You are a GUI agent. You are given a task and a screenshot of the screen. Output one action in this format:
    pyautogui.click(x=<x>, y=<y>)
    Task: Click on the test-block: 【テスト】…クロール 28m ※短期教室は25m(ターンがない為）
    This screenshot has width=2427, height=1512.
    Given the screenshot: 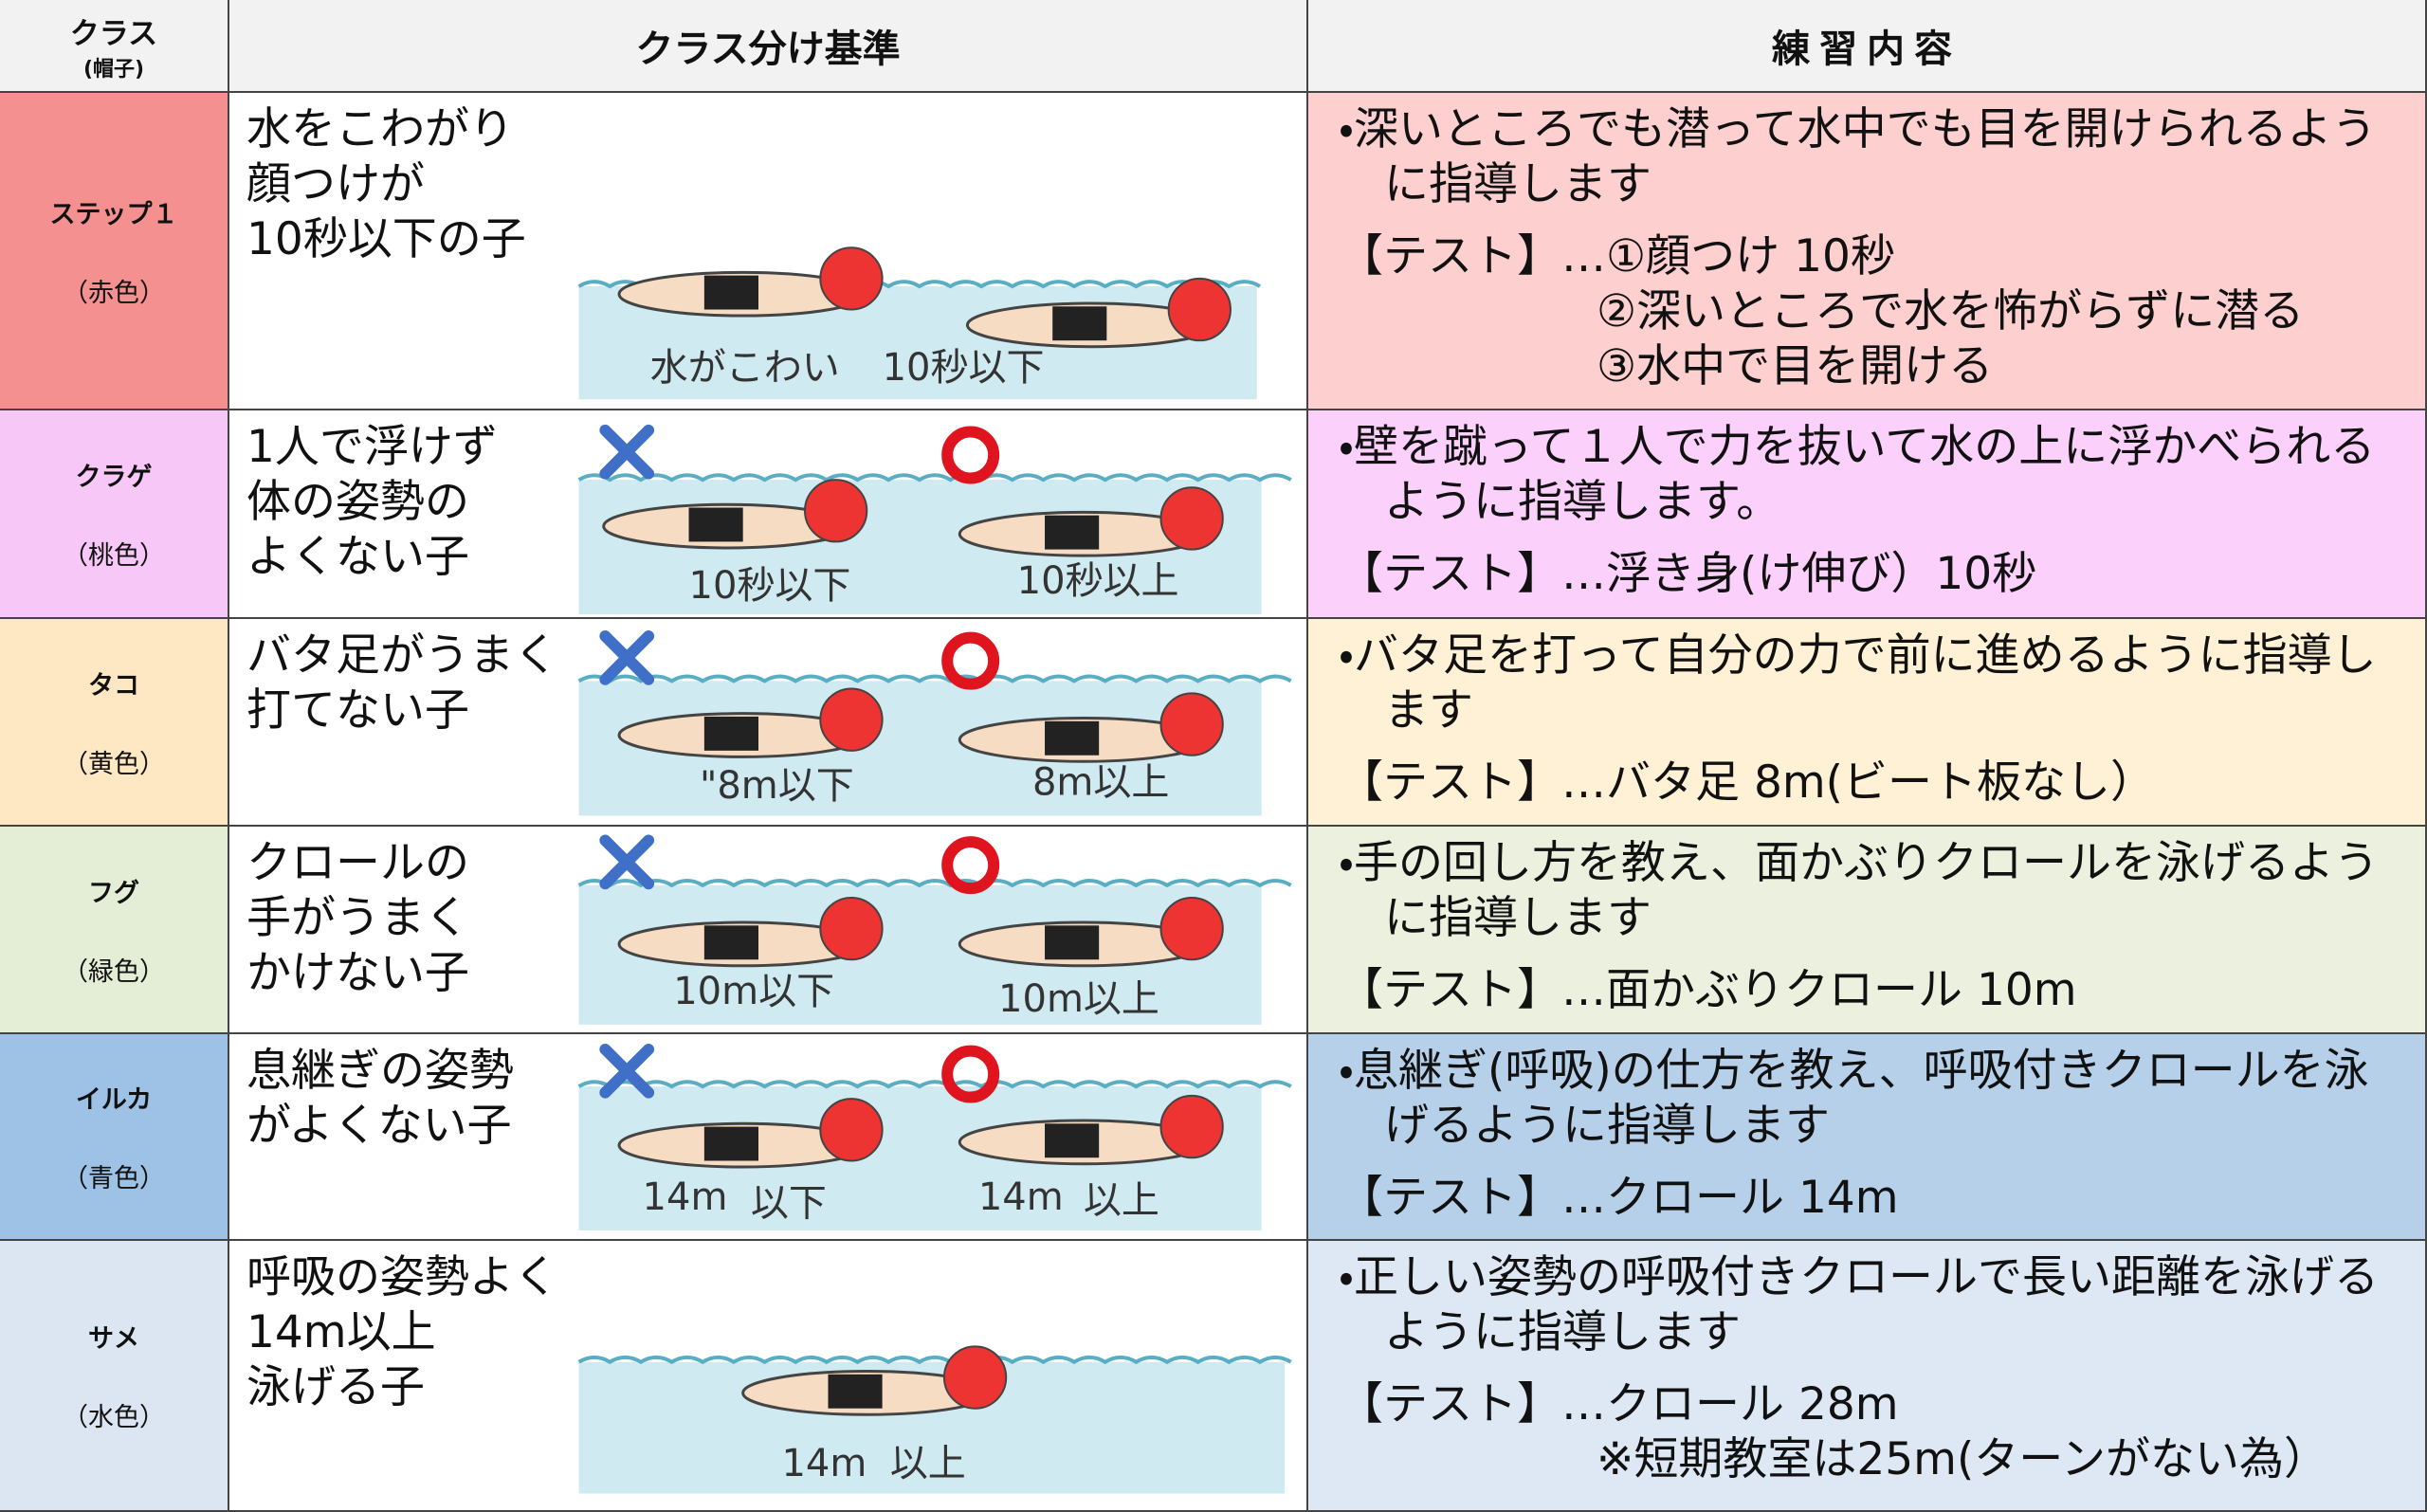 What is the action you would take?
    pyautogui.click(x=1870, y=1432)
    